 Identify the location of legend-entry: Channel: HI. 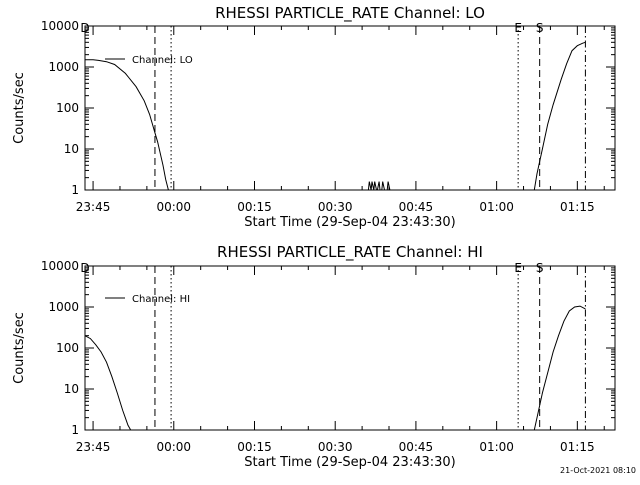
(161, 299).